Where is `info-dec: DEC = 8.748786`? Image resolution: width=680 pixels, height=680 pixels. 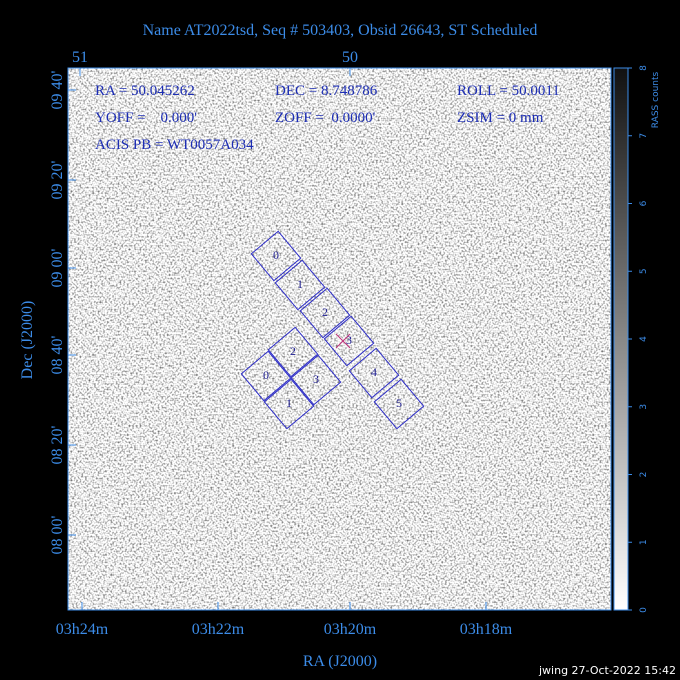
info-dec: DEC = 8.748786 is located at coordinates (326, 91).